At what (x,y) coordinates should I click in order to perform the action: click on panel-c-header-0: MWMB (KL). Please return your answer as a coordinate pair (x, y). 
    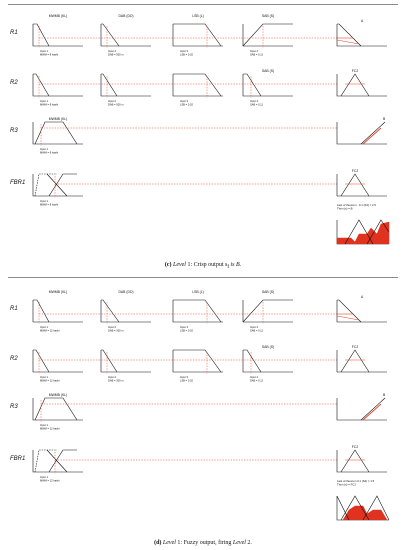
    Looking at the image, I should click on (58, 16).